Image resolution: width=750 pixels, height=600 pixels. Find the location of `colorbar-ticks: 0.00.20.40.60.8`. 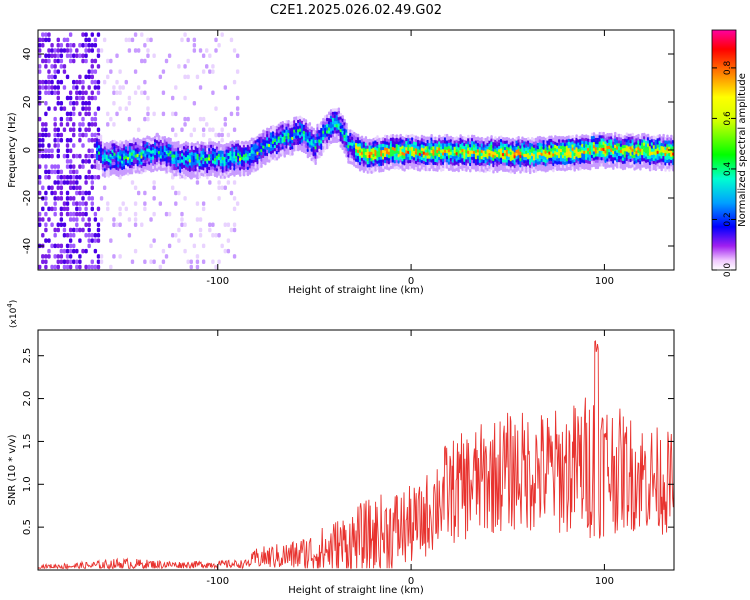

colorbar-ticks: 0.00.20.40.60.8 is located at coordinates (724, 168).